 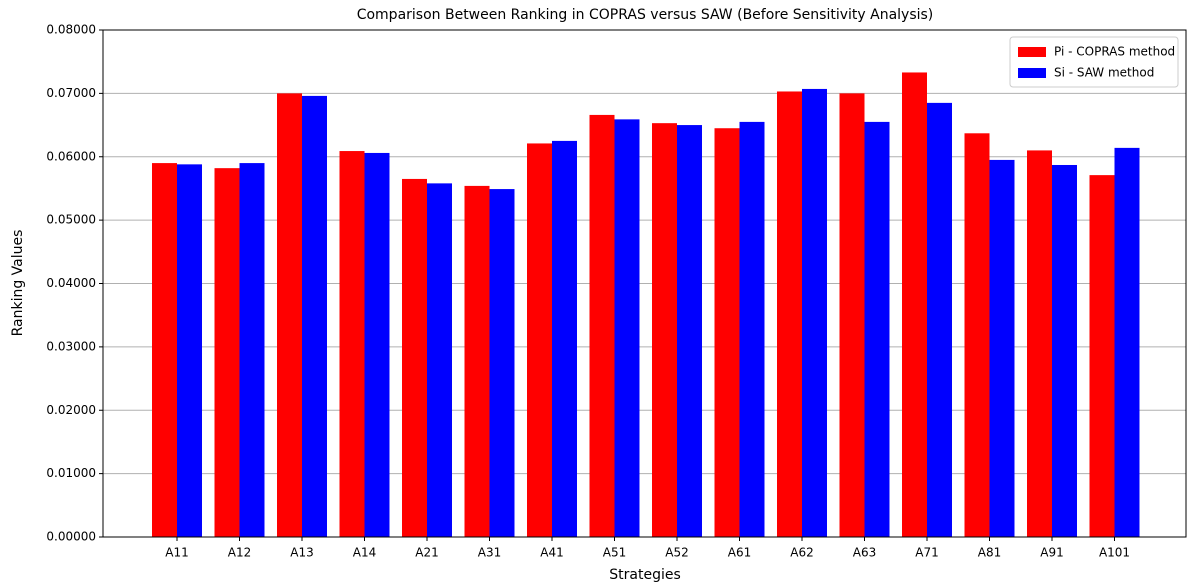 I want to click on x-tick-label: A71, so click(x=926, y=553).